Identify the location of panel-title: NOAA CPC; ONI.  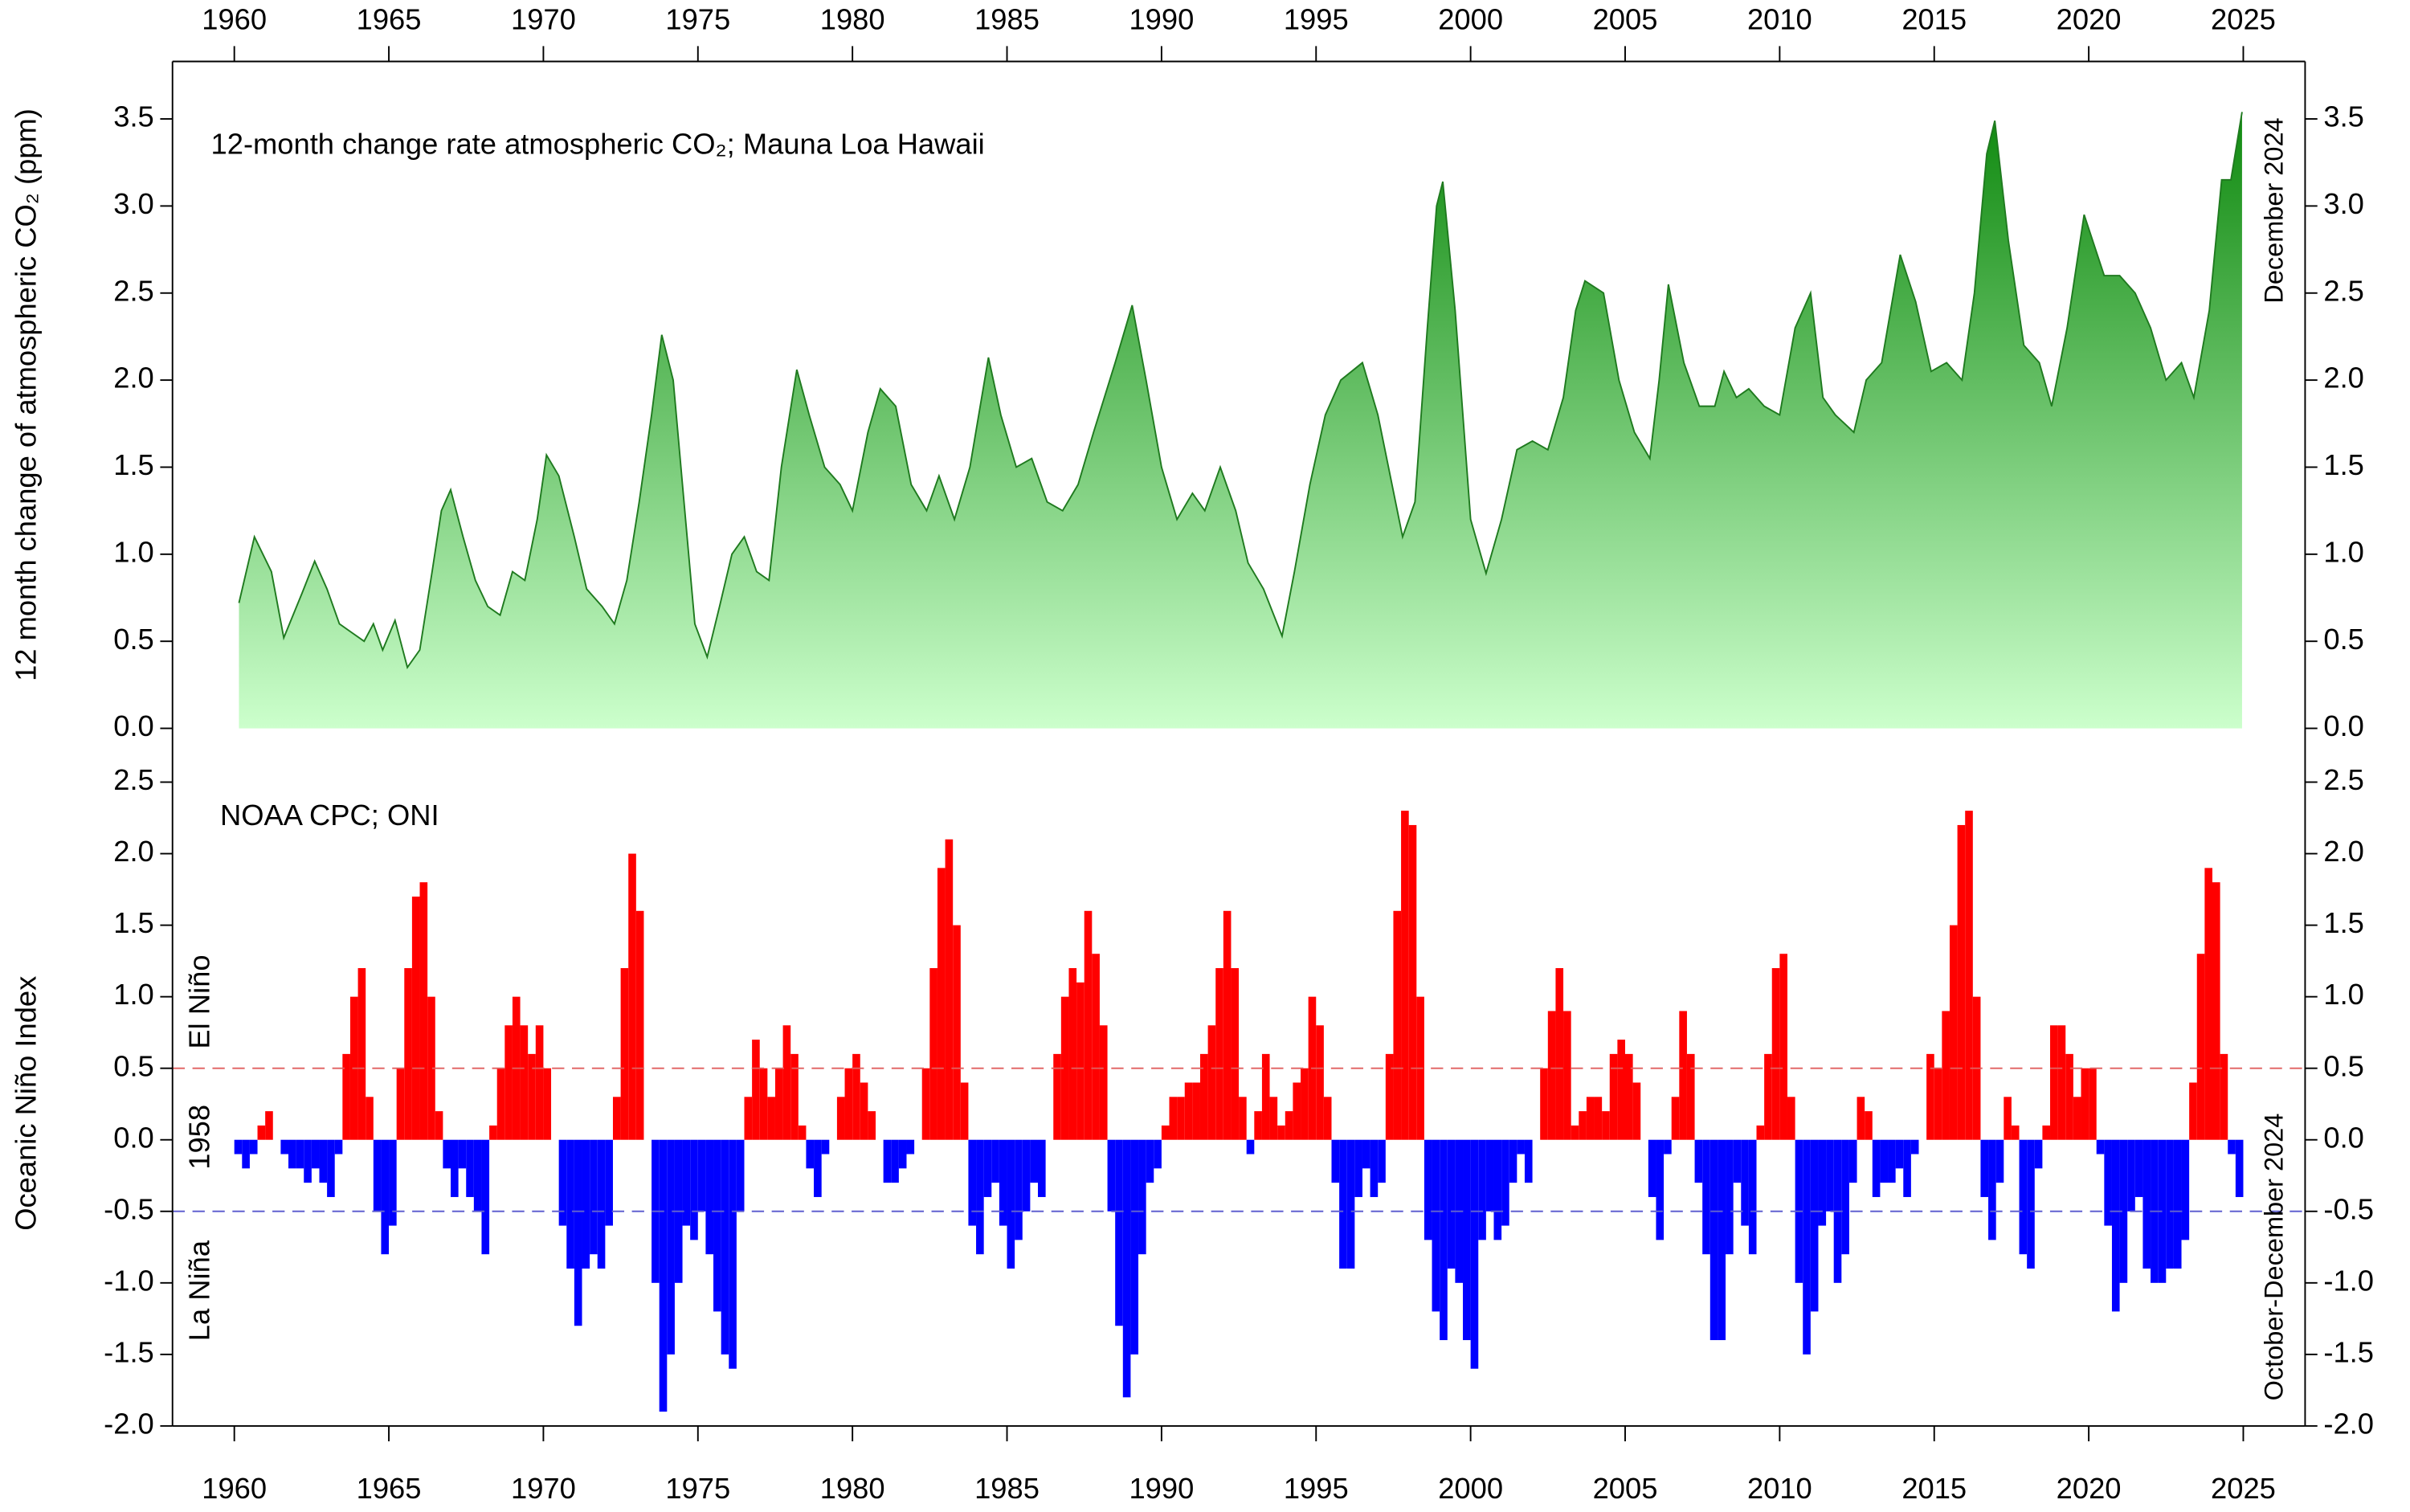
(329, 815).